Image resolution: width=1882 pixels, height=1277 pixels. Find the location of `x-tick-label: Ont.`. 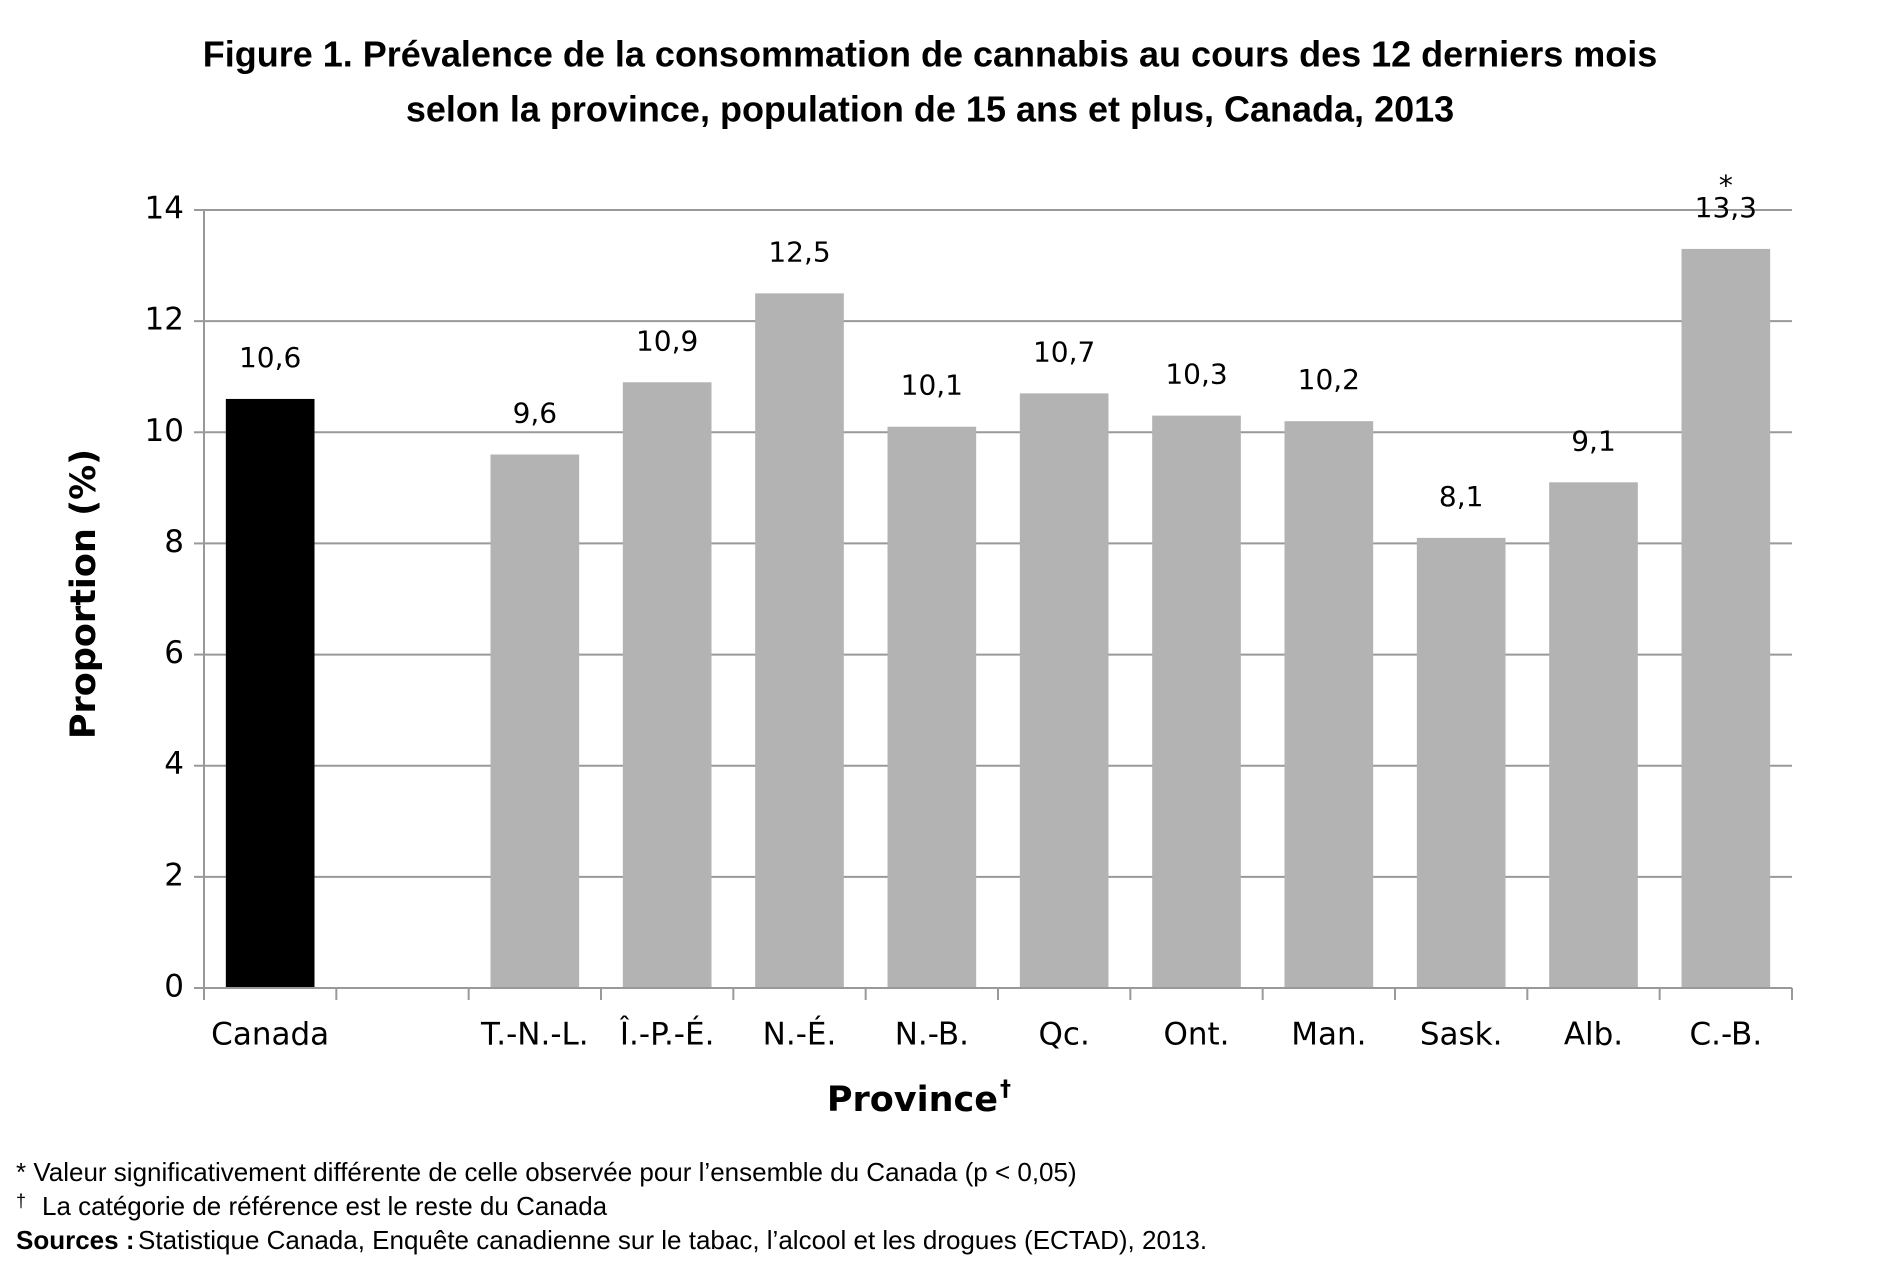

x-tick-label: Ont. is located at coordinates (1196, 1035).